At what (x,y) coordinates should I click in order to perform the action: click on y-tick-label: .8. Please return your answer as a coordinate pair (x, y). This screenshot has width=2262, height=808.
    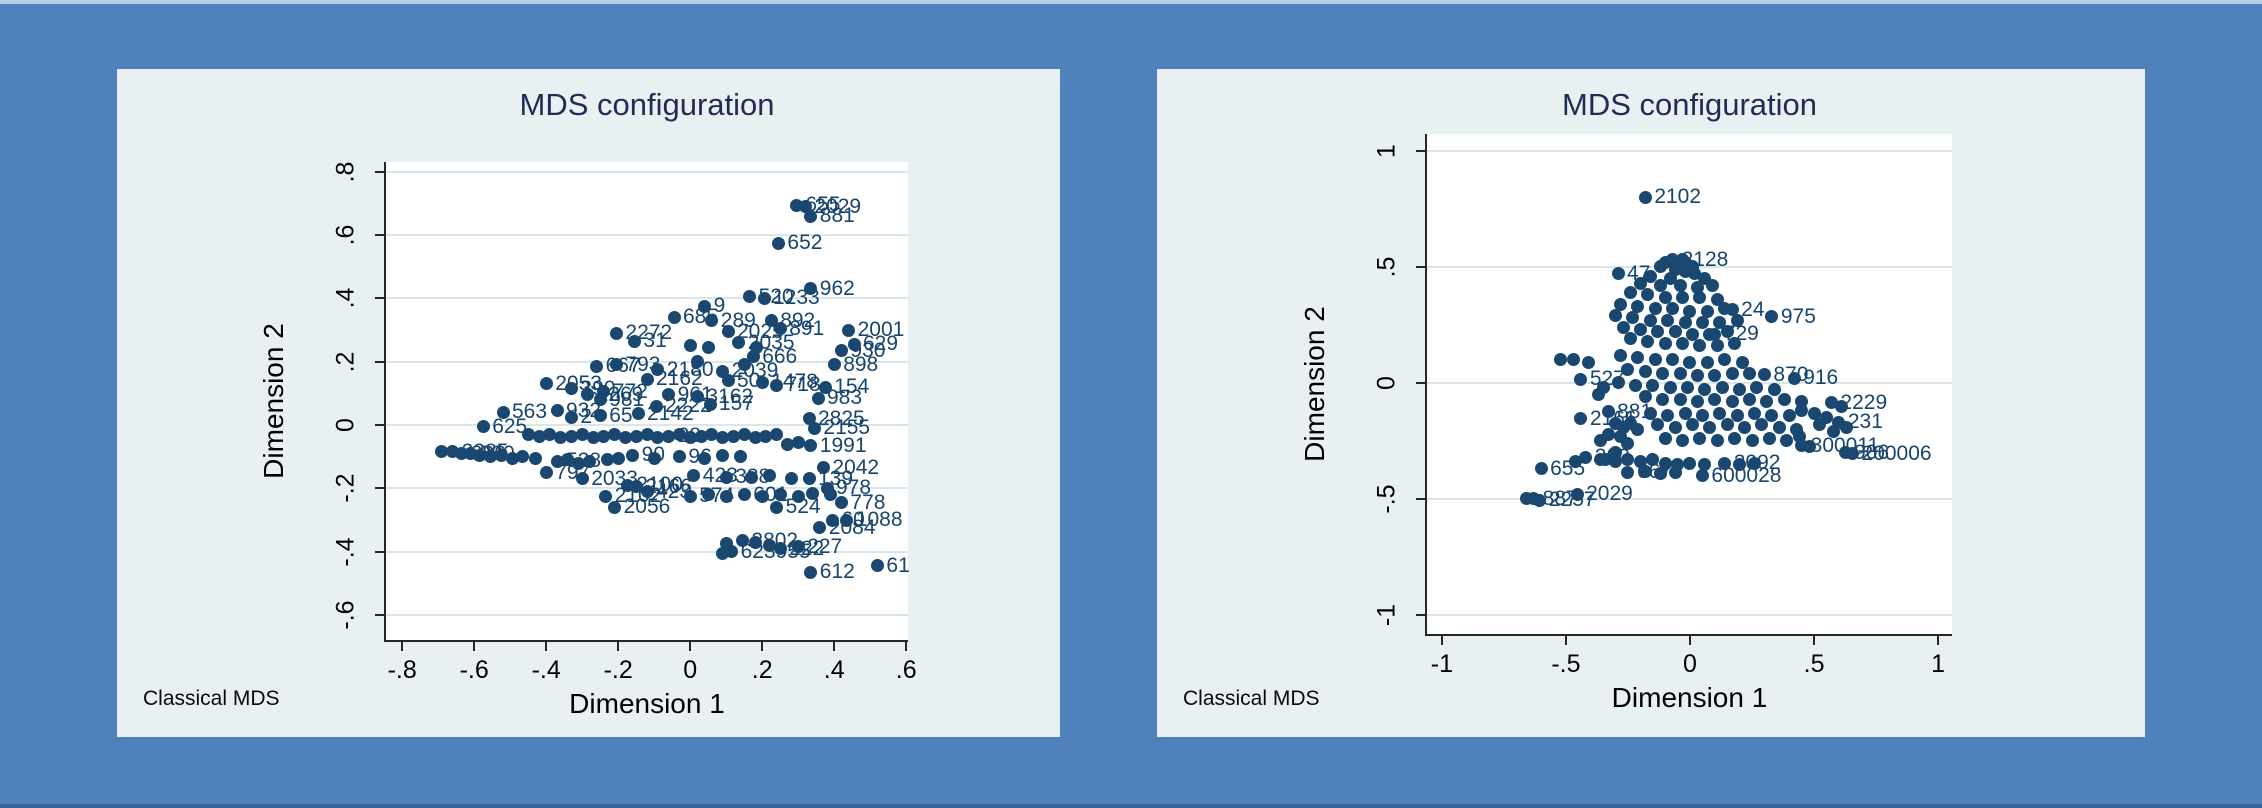
    Looking at the image, I should click on (345, 172).